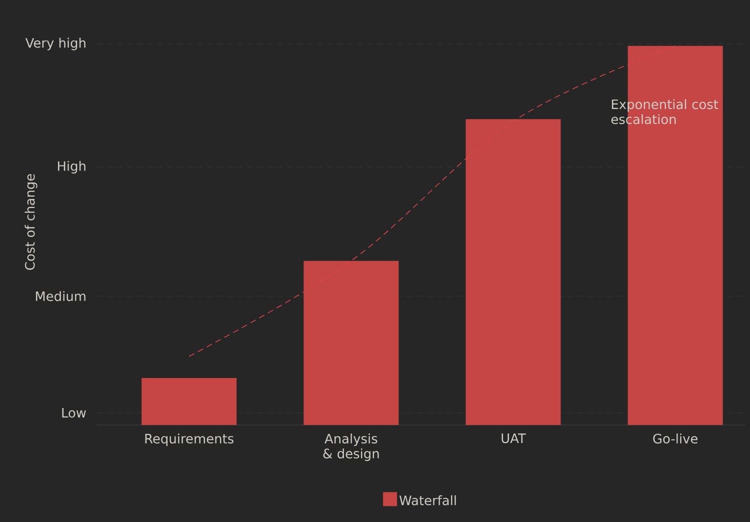  I want to click on ref-line-label: Very high, so click(55, 44).